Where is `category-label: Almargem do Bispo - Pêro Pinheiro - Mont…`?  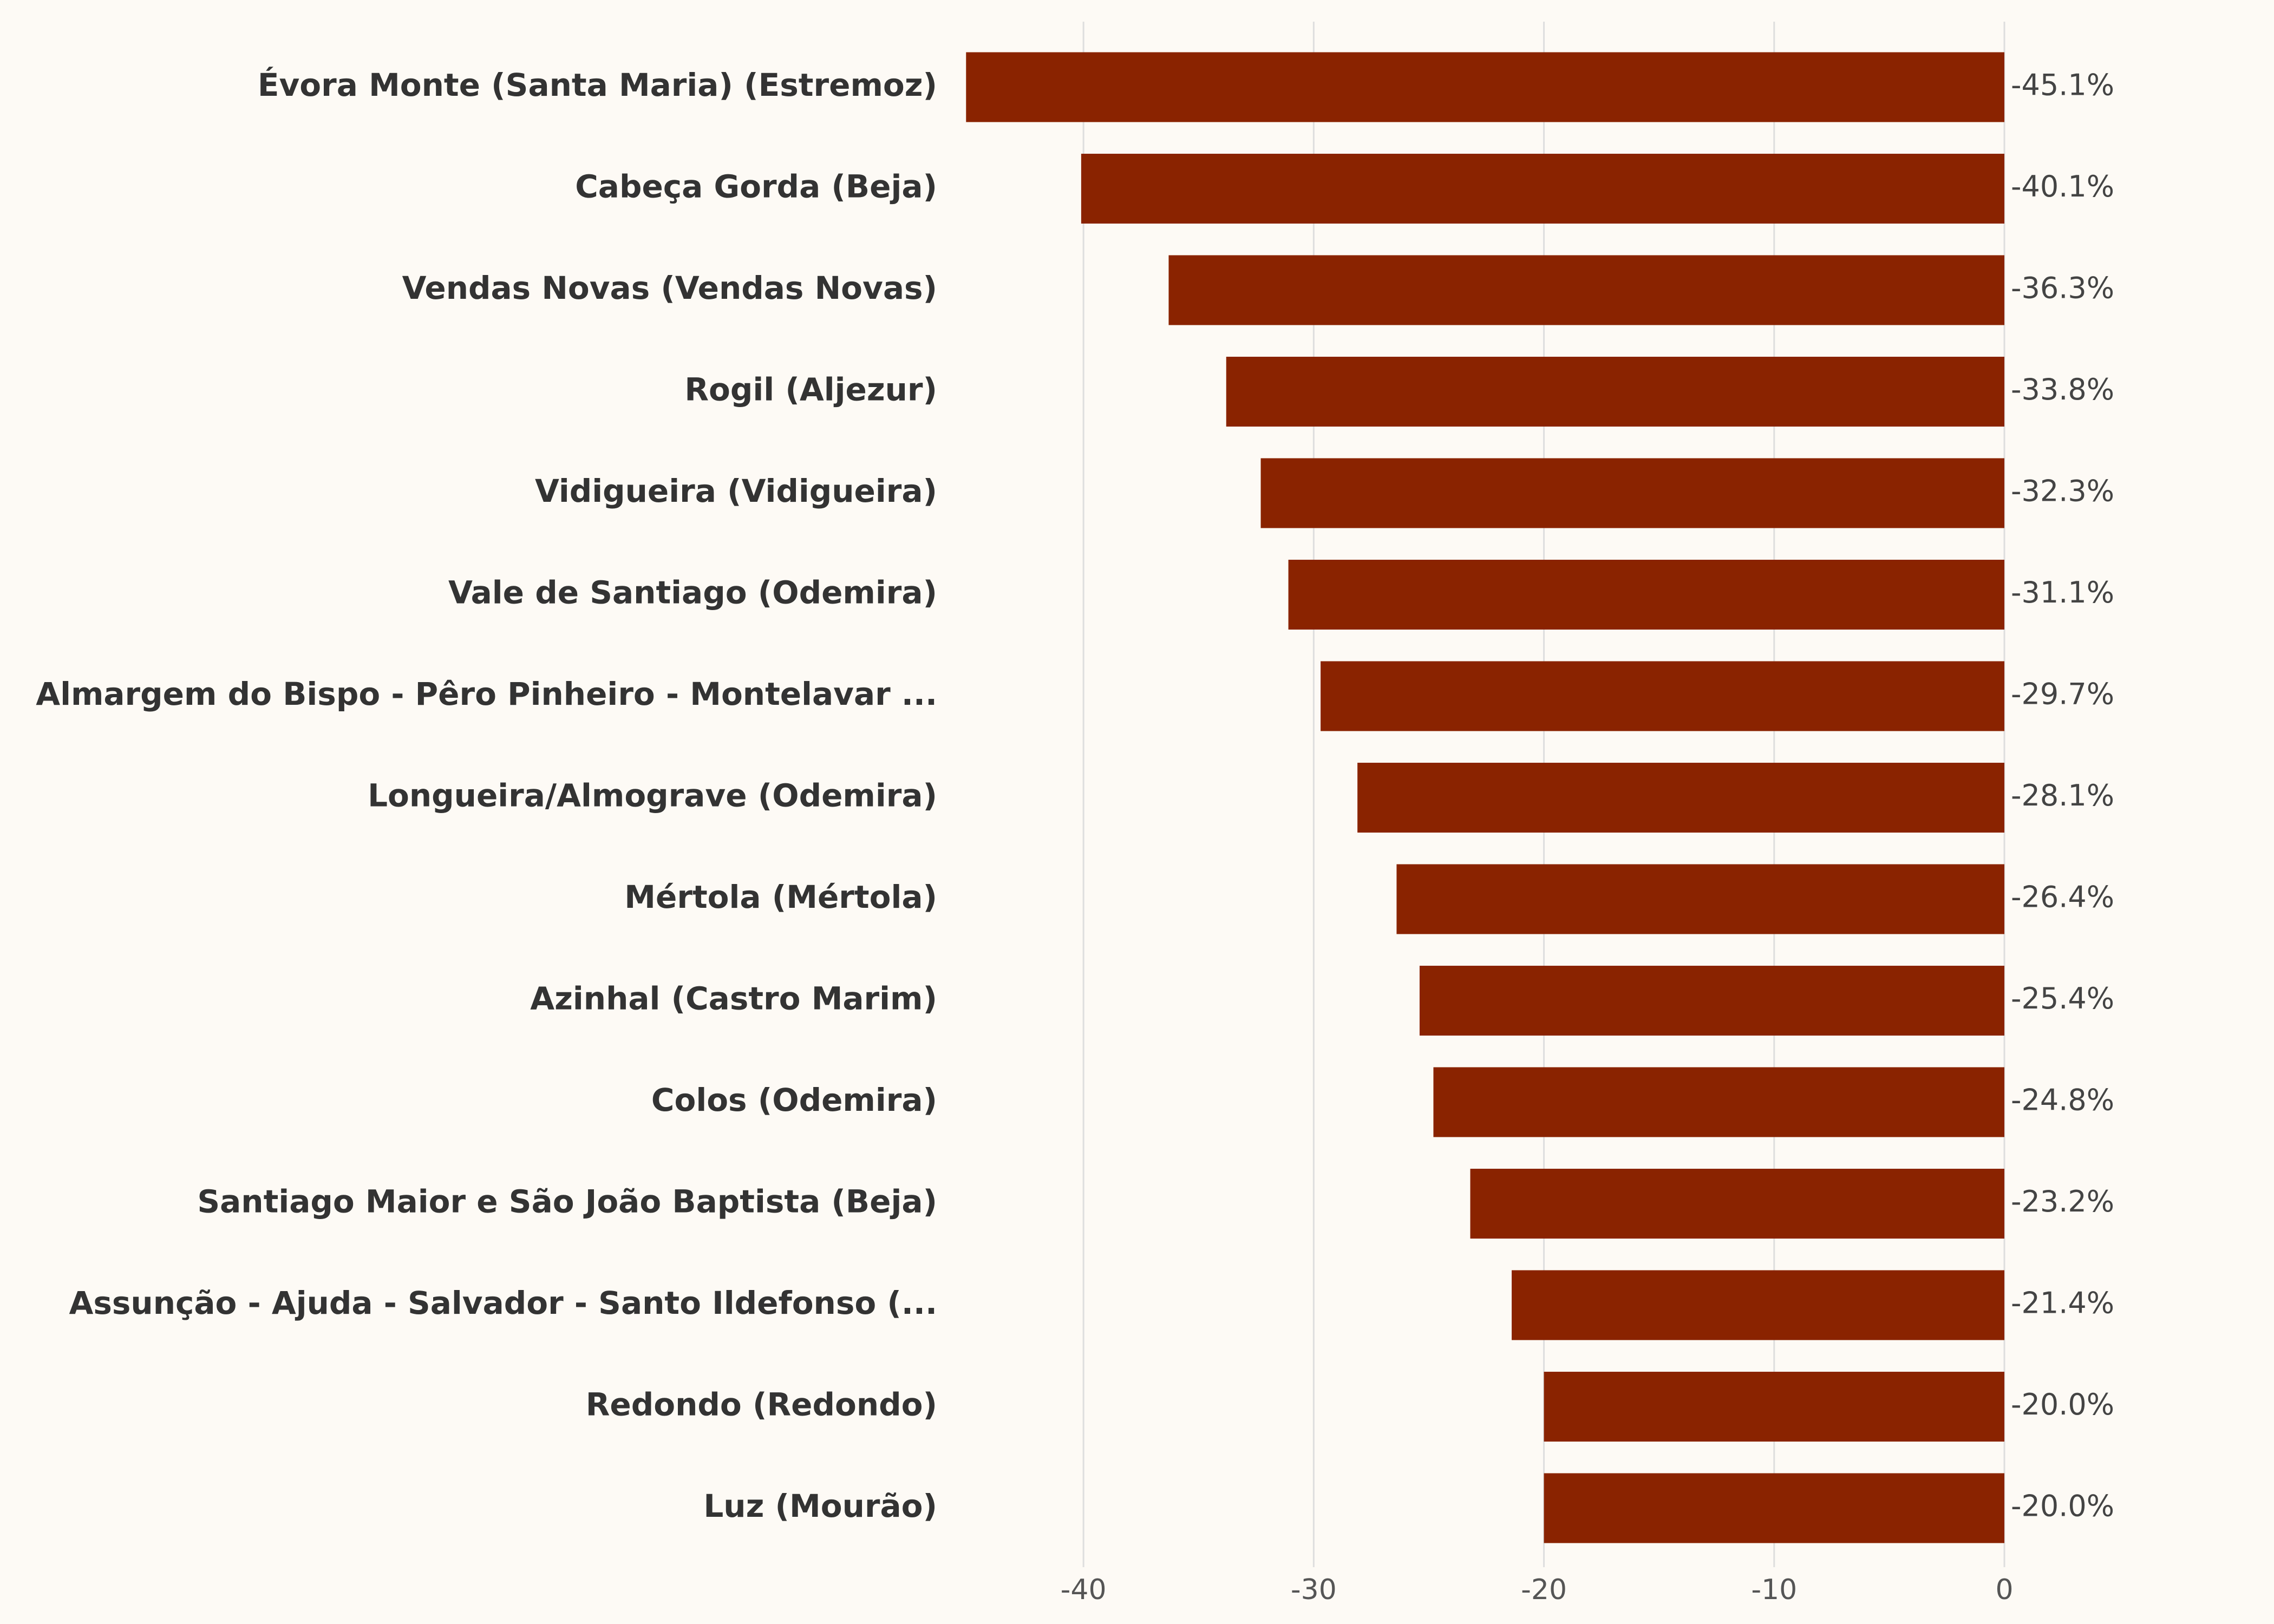 category-label: Almargem do Bispo - Pêro Pinheiro - Mont… is located at coordinates (487, 694).